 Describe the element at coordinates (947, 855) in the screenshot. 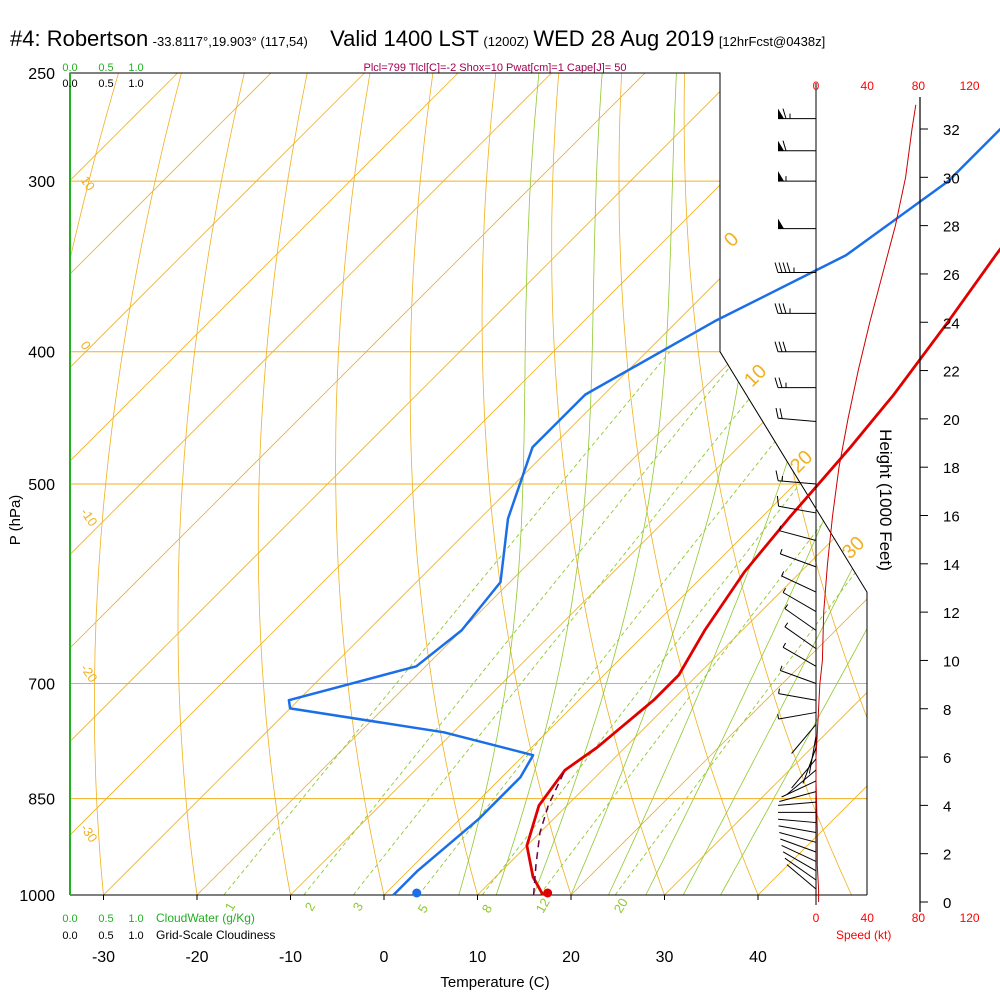

I see `height-tick-label: 2` at that location.